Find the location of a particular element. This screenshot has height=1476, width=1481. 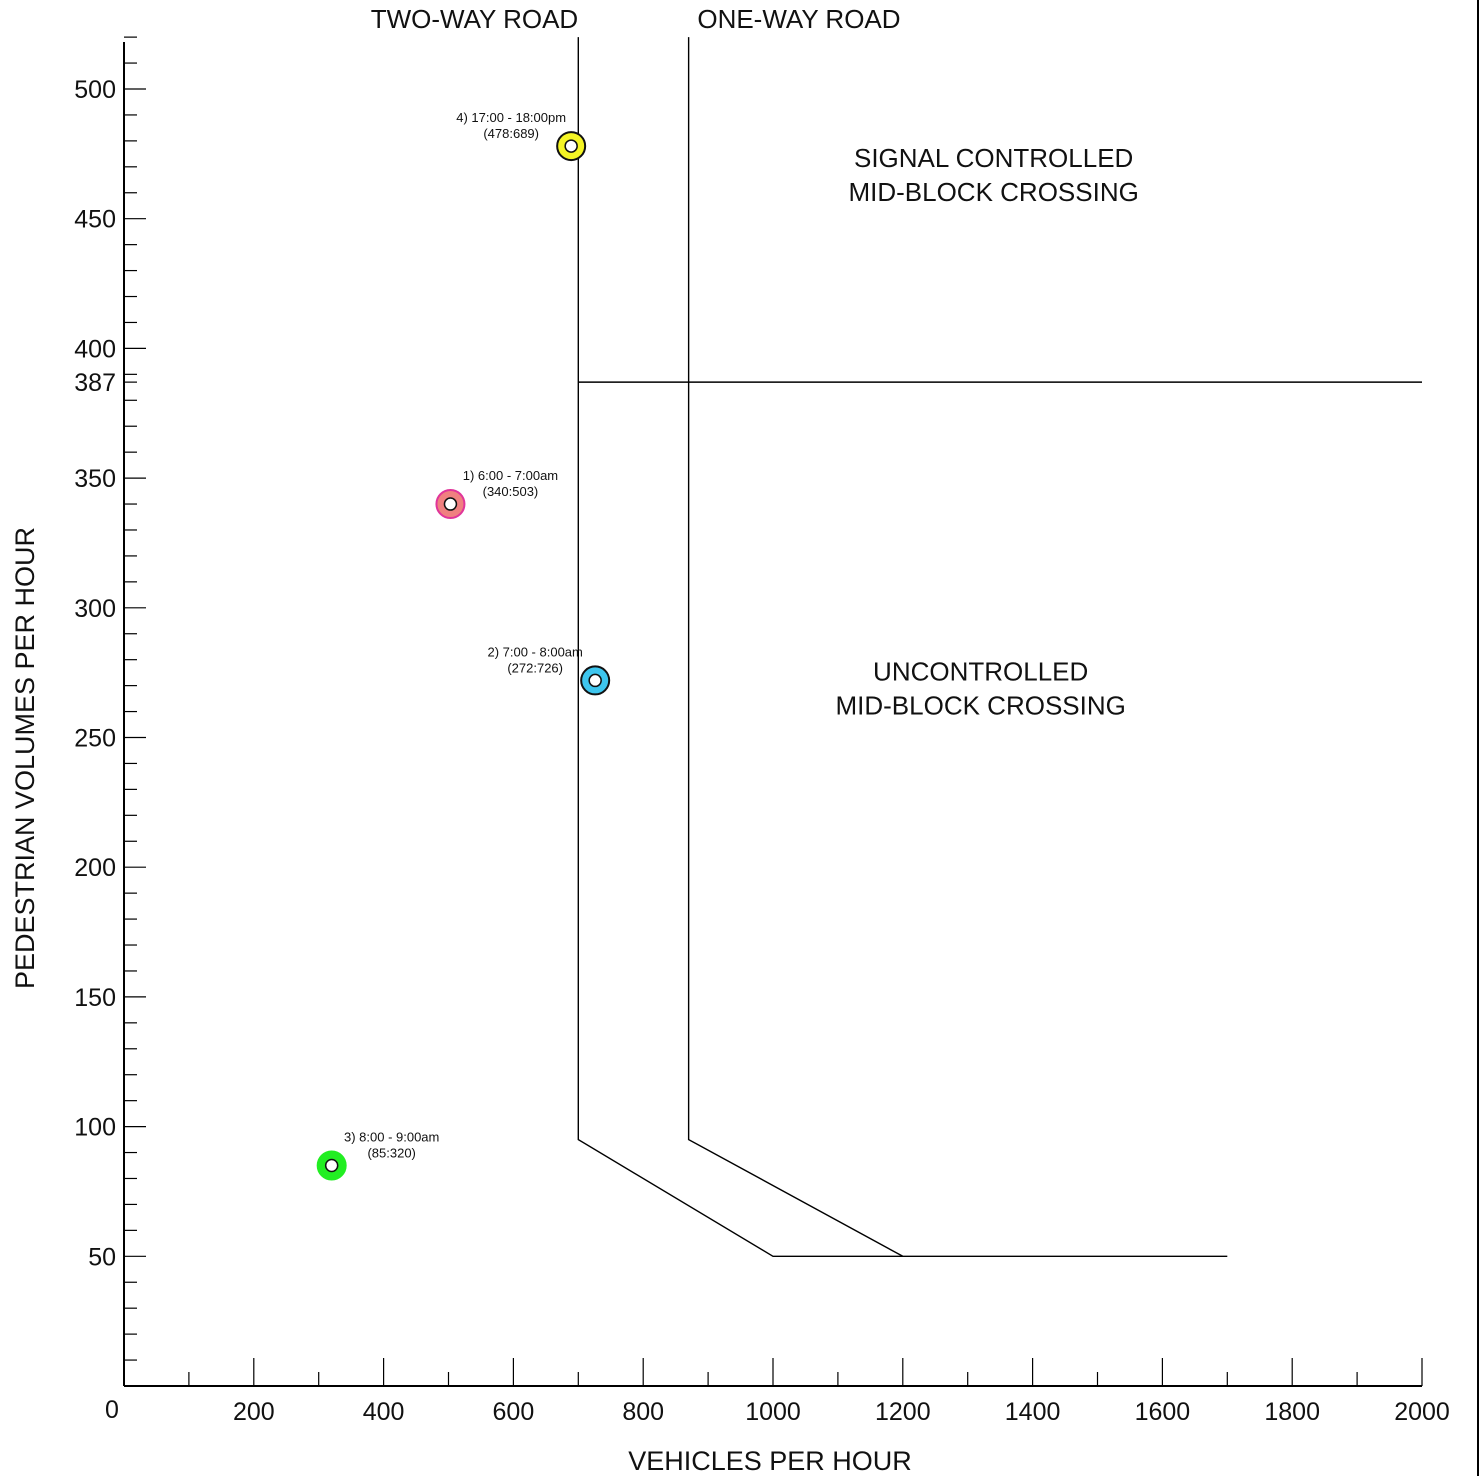

x-tick-label: 200 is located at coordinates (254, 1412).